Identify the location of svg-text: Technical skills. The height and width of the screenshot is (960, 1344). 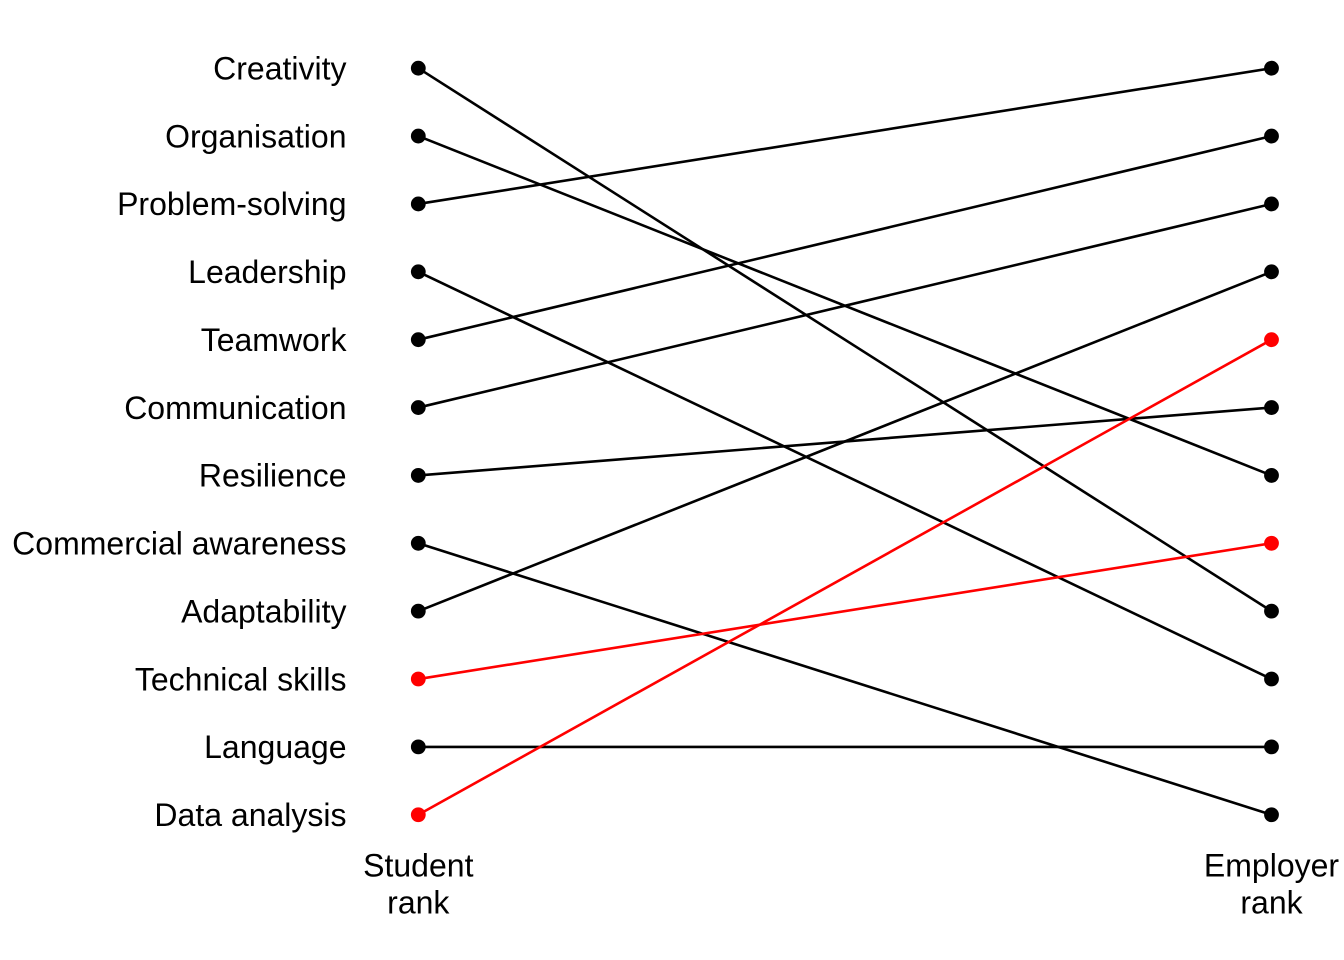
(241, 679).